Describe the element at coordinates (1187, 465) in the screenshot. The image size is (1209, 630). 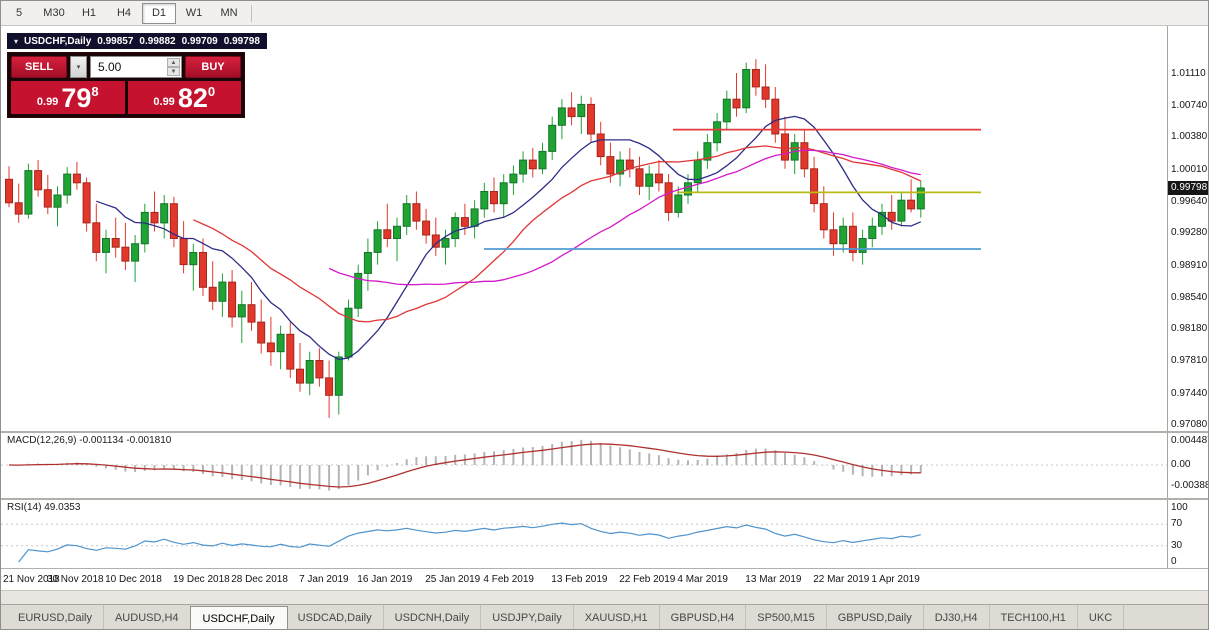
I see `macd-axis: 0.004487 0.00 -0.003883` at that location.